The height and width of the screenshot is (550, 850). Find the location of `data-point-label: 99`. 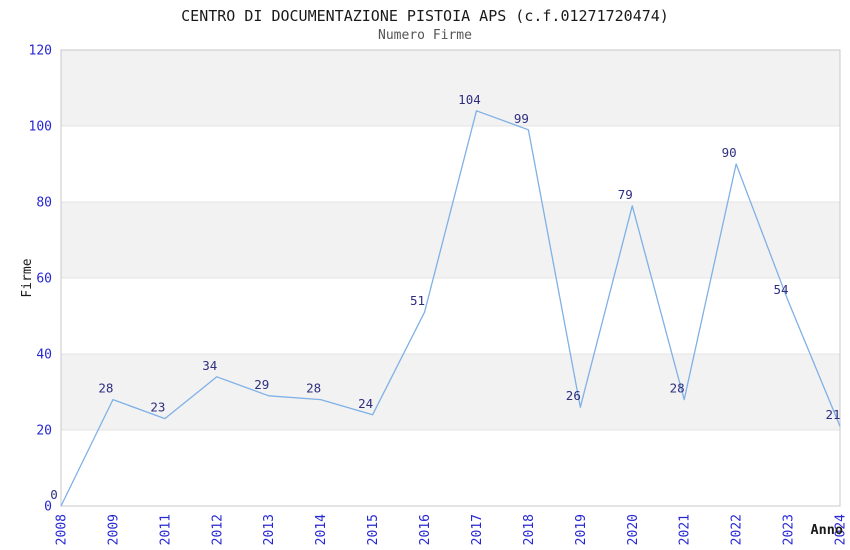

data-point-label: 99 is located at coordinates (521, 118).